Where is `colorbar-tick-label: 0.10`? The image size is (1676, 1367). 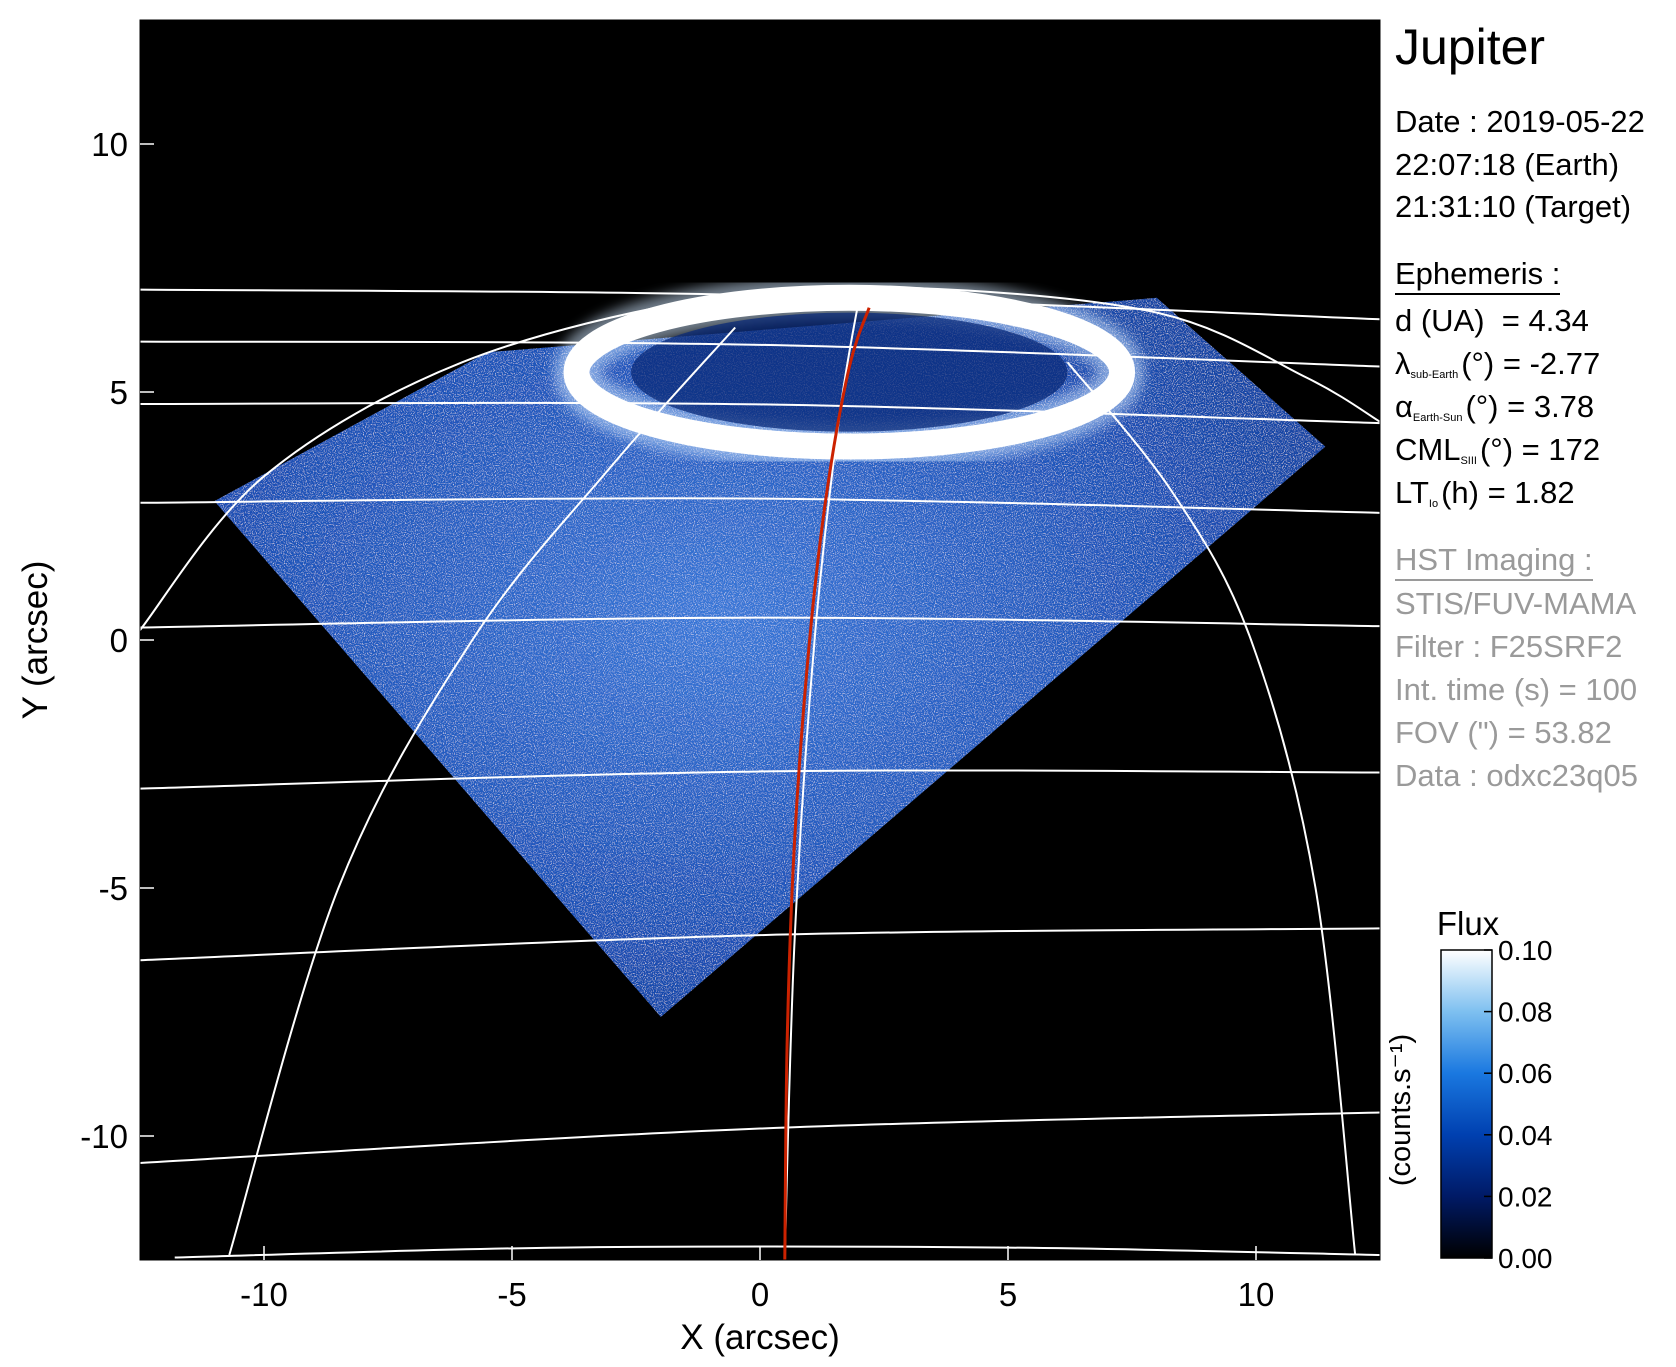 colorbar-tick-label: 0.10 is located at coordinates (1525, 950).